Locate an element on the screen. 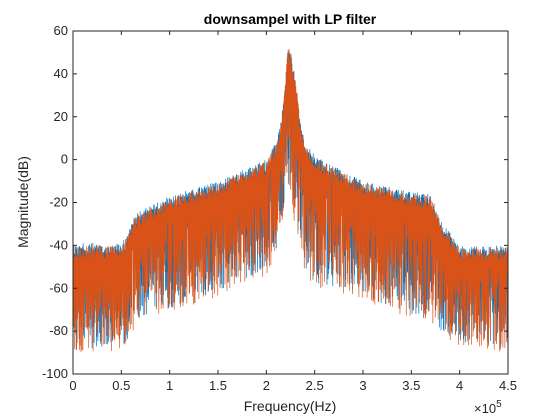 This screenshot has height=420, width=560. x-tick-label: 2.5 is located at coordinates (315, 385).